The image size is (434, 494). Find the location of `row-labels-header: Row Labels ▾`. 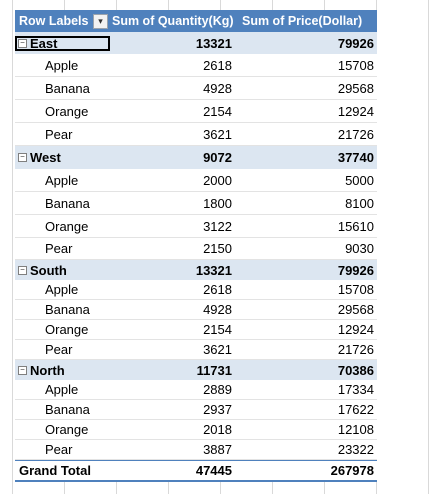

row-labels-header: Row Labels ▾ is located at coordinates (62, 21).